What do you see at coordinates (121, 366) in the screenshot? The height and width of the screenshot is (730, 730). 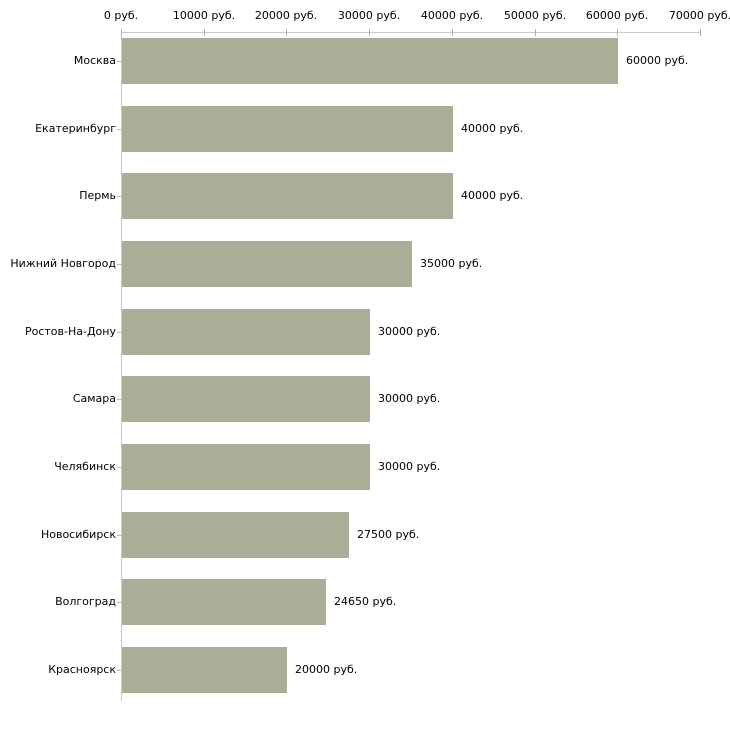 I see `y-axis-line` at bounding box center [121, 366].